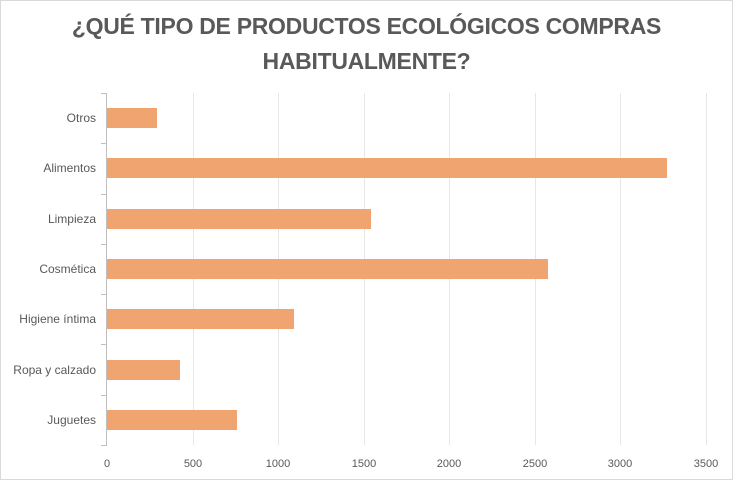  What do you see at coordinates (366, 61) in the screenshot?
I see `chart-title-line-2: HABITUALMENTE?` at bounding box center [366, 61].